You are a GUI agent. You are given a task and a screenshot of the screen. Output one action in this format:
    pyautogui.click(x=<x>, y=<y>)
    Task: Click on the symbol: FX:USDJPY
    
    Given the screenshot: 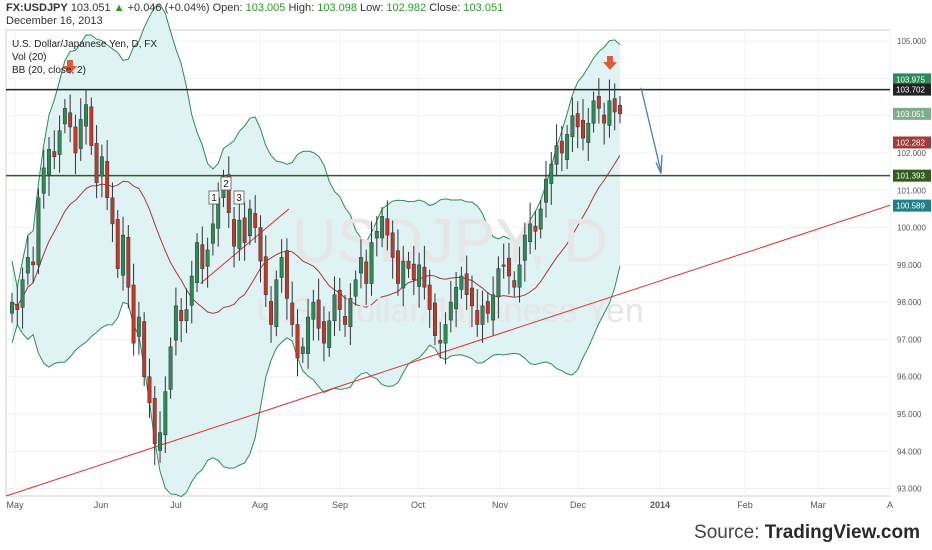 What is the action you would take?
    pyautogui.click(x=37, y=8)
    